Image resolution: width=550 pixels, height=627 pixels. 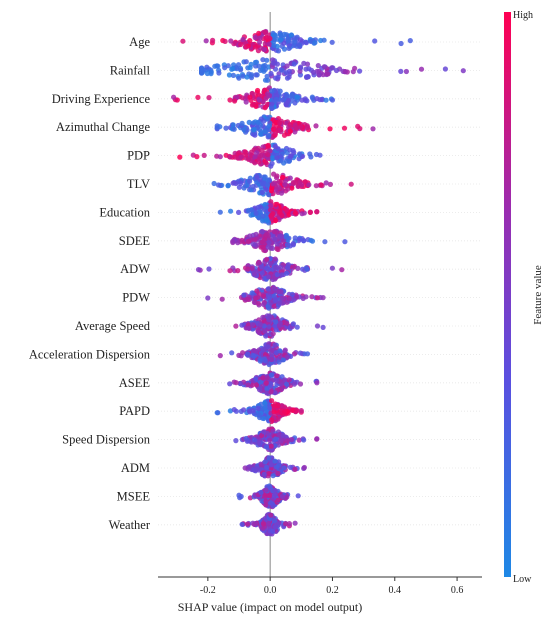 What do you see at coordinates (134, 411) in the screenshot?
I see `feature-label: PAPD` at bounding box center [134, 411].